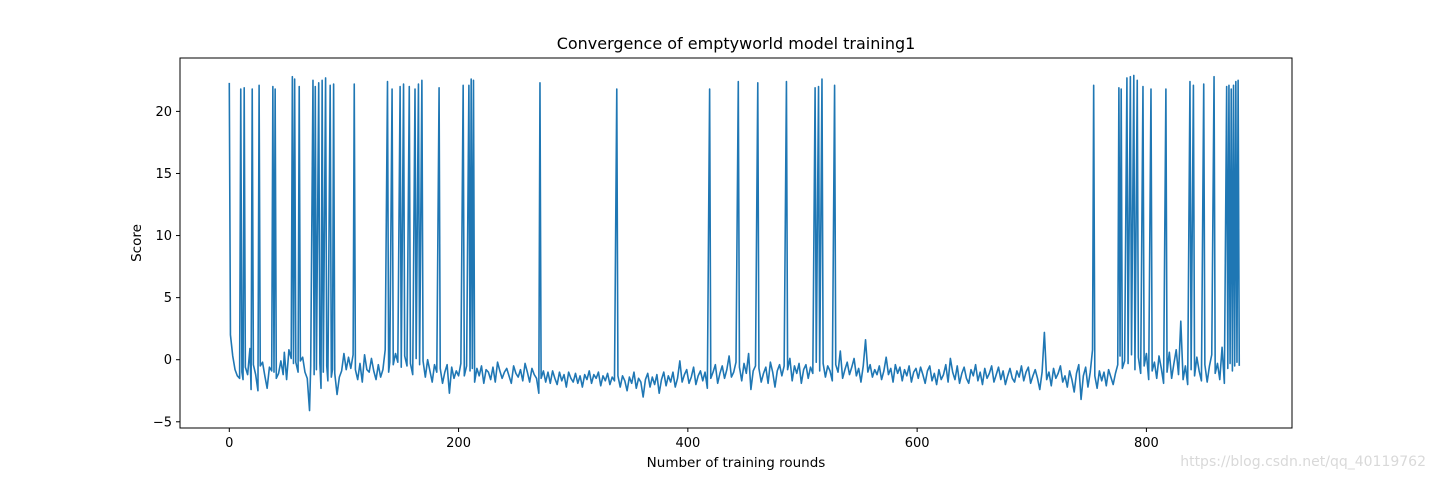  What do you see at coordinates (168, 360) in the screenshot?
I see `y-tick-label: 0` at bounding box center [168, 360].